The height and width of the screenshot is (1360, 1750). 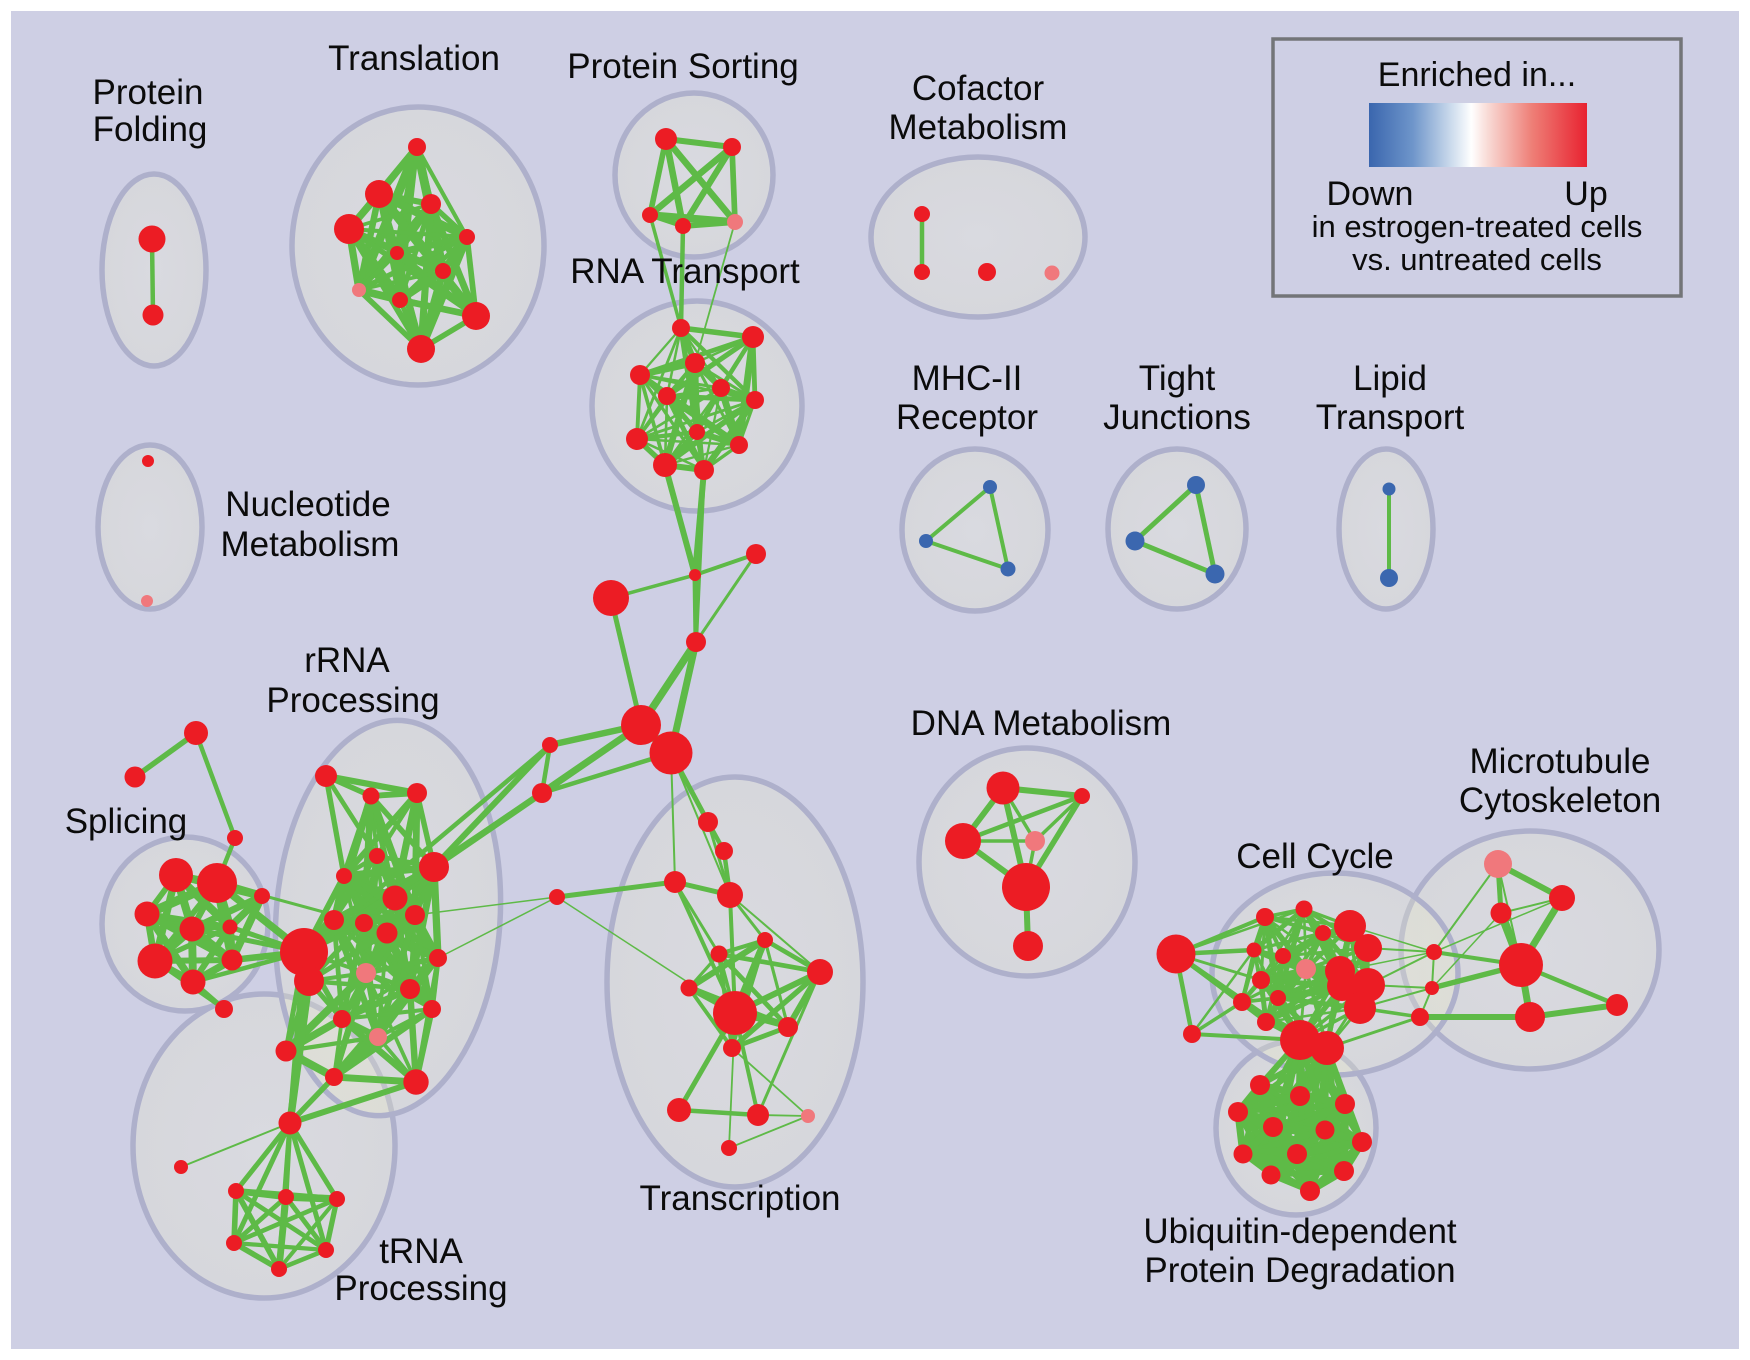 I want to click on svg-text: Nucleotide, so click(x=307, y=504).